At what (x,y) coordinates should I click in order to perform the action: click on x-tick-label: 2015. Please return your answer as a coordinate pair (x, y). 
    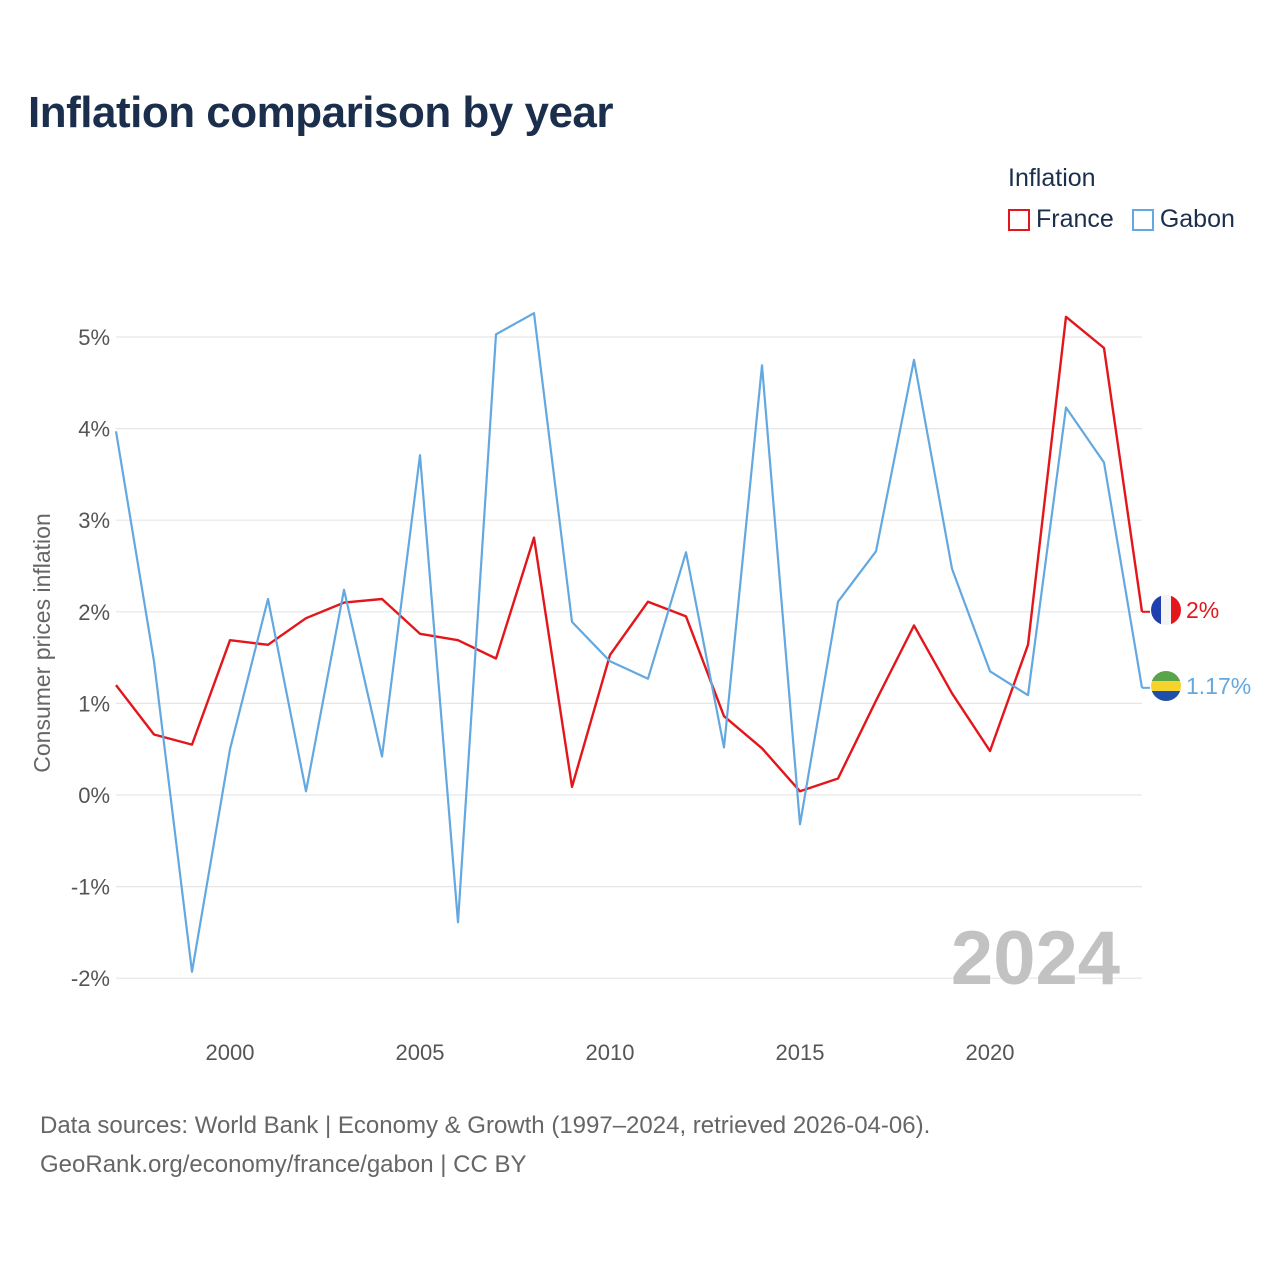
    Looking at the image, I should click on (800, 1052).